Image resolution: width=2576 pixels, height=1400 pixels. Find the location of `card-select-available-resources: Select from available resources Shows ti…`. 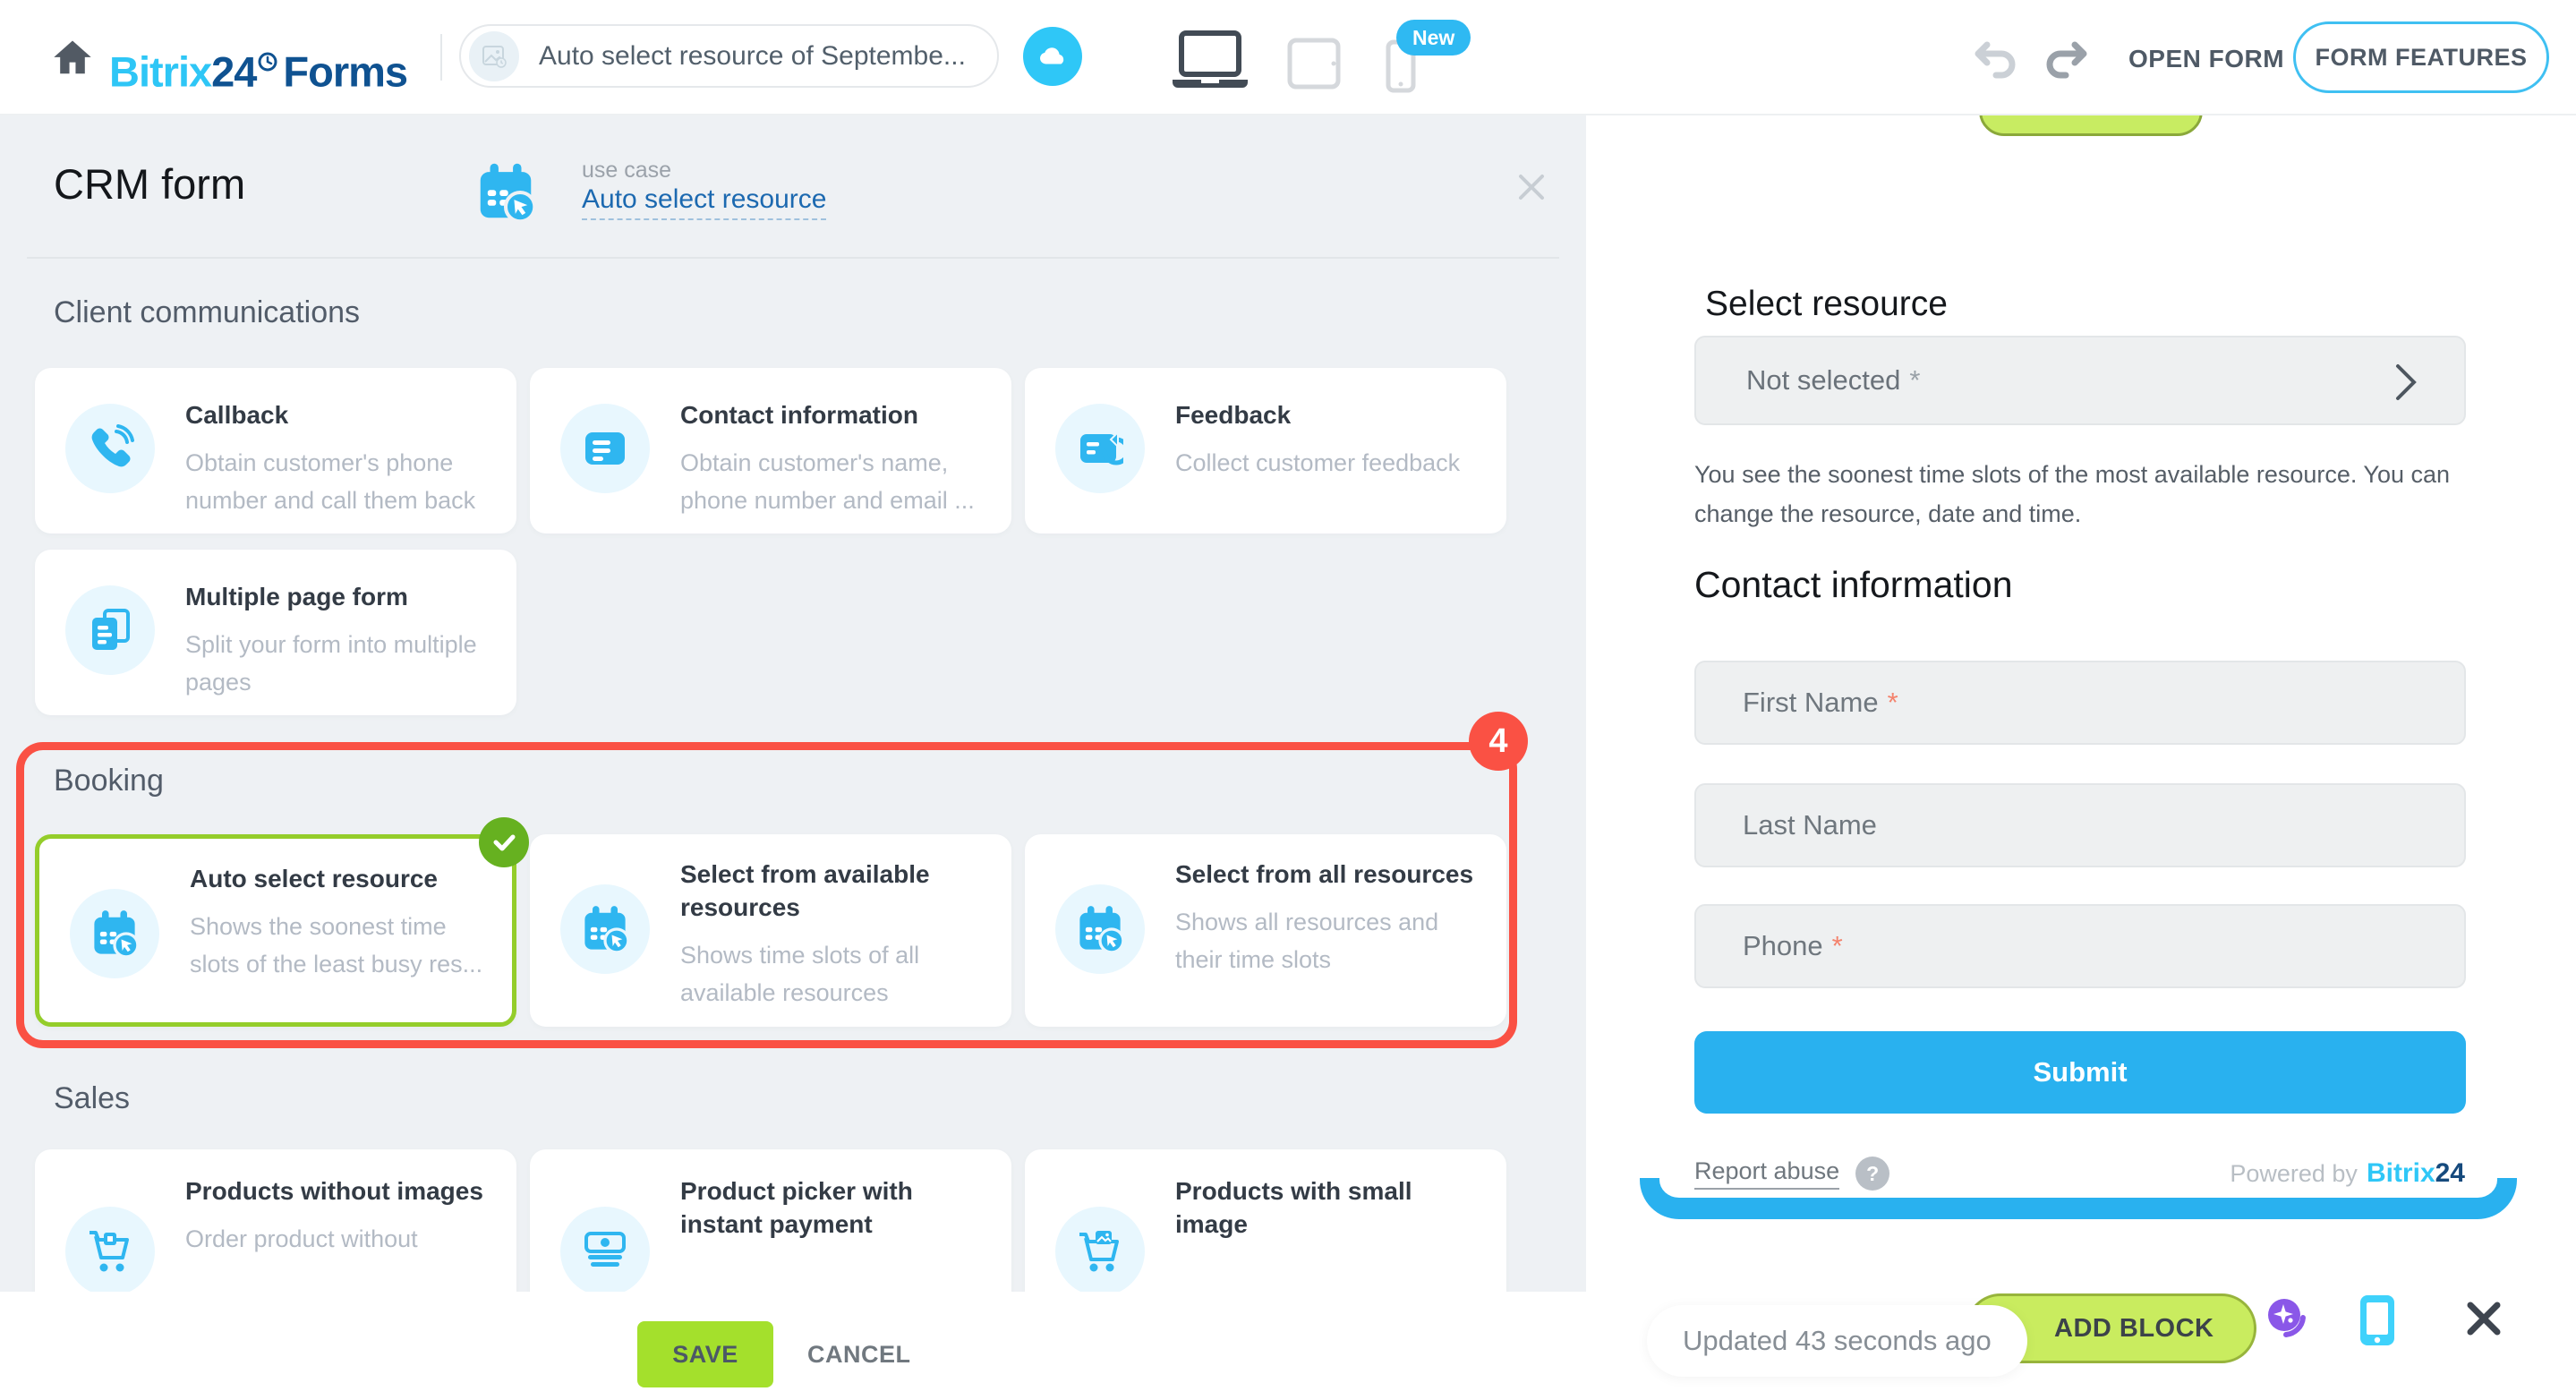

card-select-available-resources: Select from available resources Shows ti… is located at coordinates (770, 931).